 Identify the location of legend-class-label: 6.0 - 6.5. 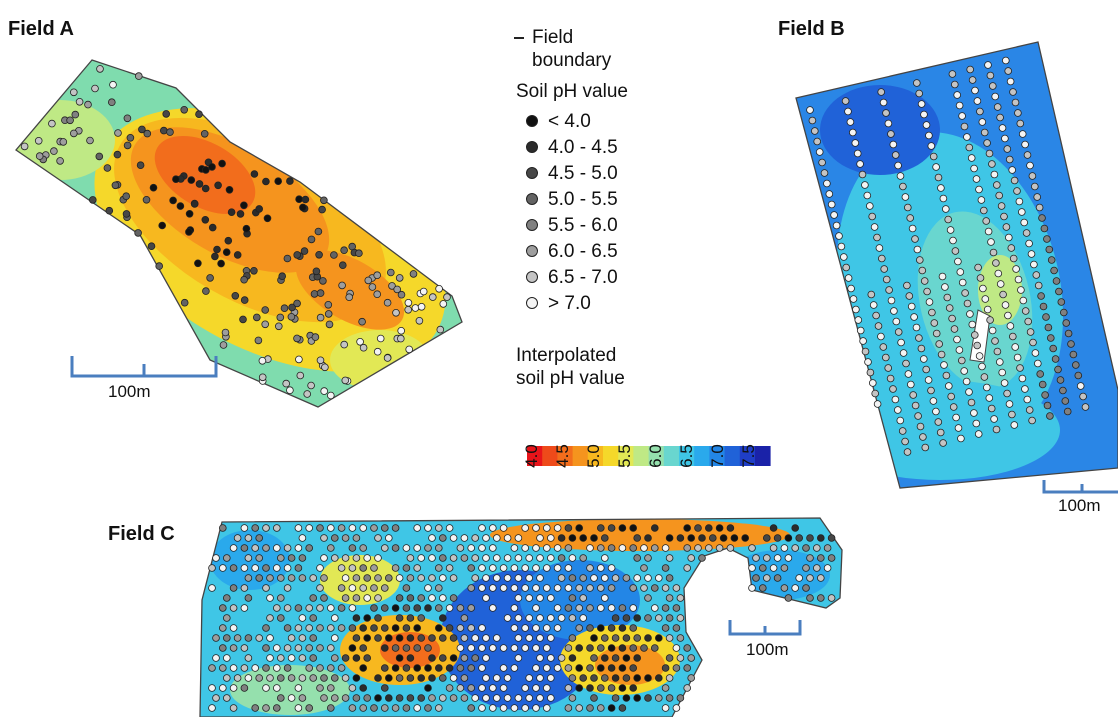
(583, 251).